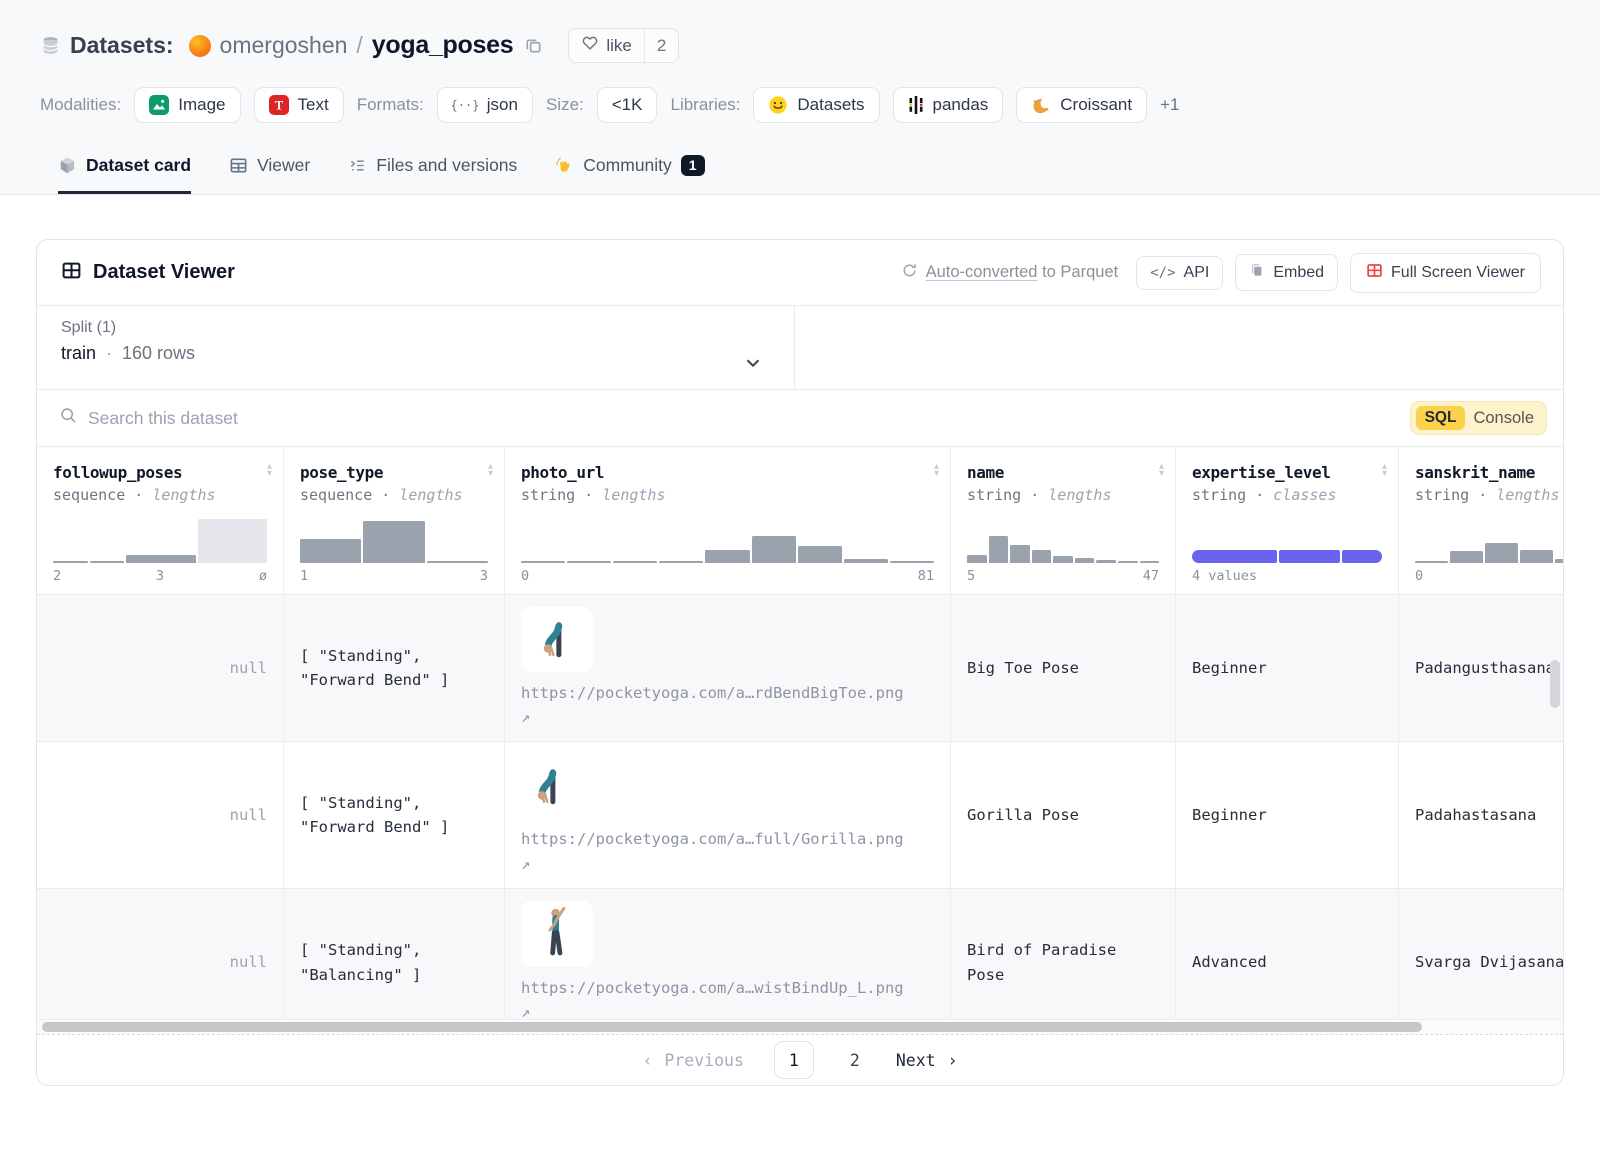  I want to click on column-type: string · classes, so click(1264, 495).